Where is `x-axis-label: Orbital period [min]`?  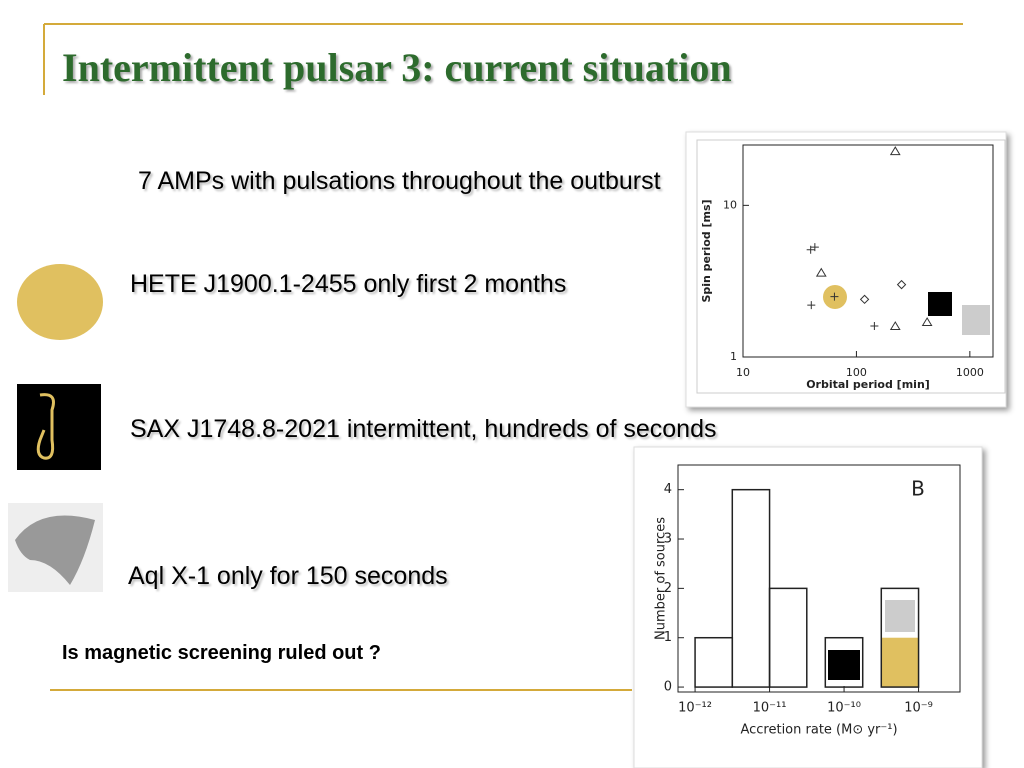 x-axis-label: Orbital period [min] is located at coordinates (868, 384).